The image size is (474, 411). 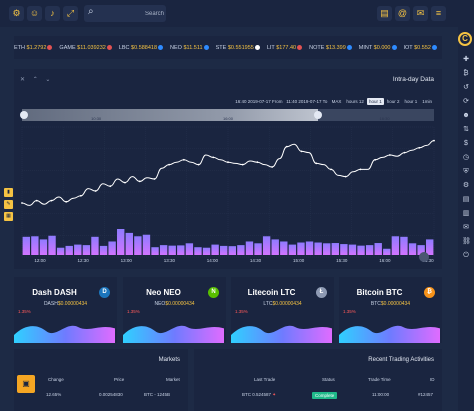 What do you see at coordinates (466, 129) in the screenshot?
I see `sidebar-arrows-icon: ⇅` at bounding box center [466, 129].